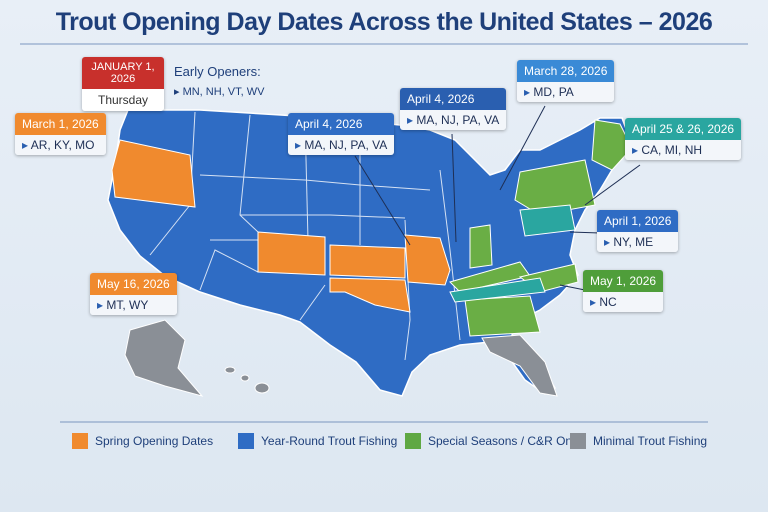  I want to click on legend-item: Spring Opening Dates, so click(142, 441).